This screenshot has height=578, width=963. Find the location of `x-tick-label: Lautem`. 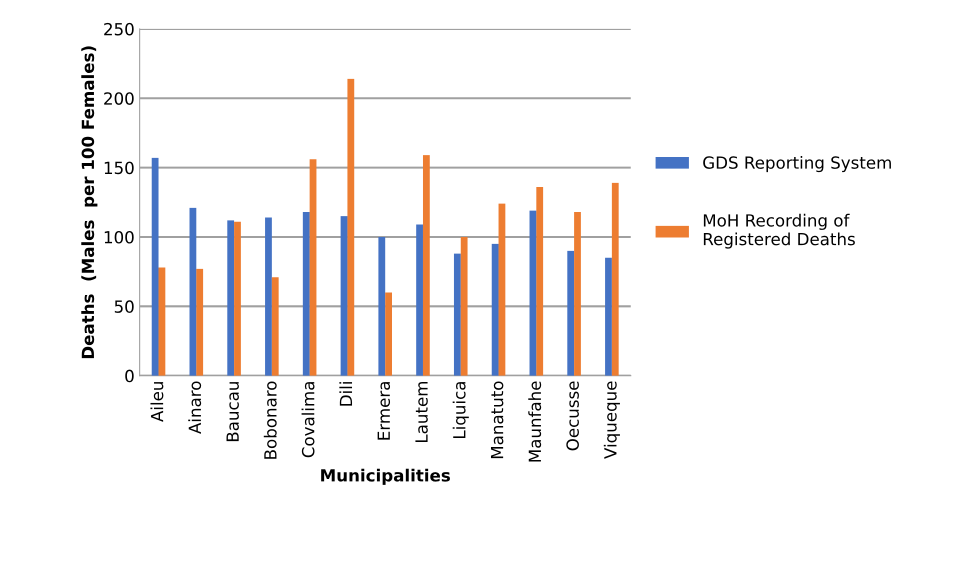

x-tick-label: Lautem is located at coordinates (421, 412).